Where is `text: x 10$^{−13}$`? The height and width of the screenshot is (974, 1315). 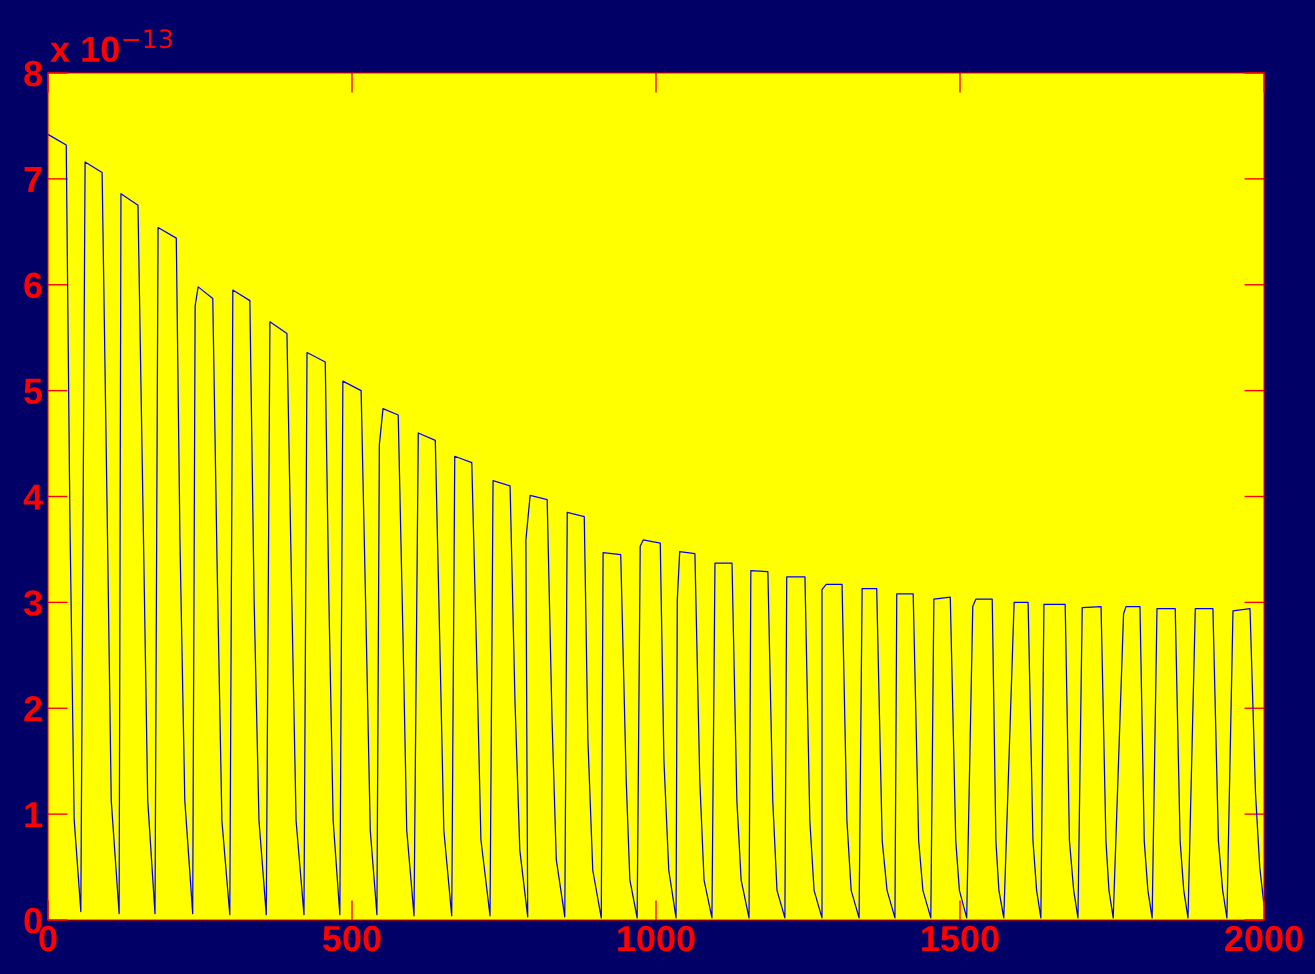 text: x 10$^{−13}$ is located at coordinates (111, 46).